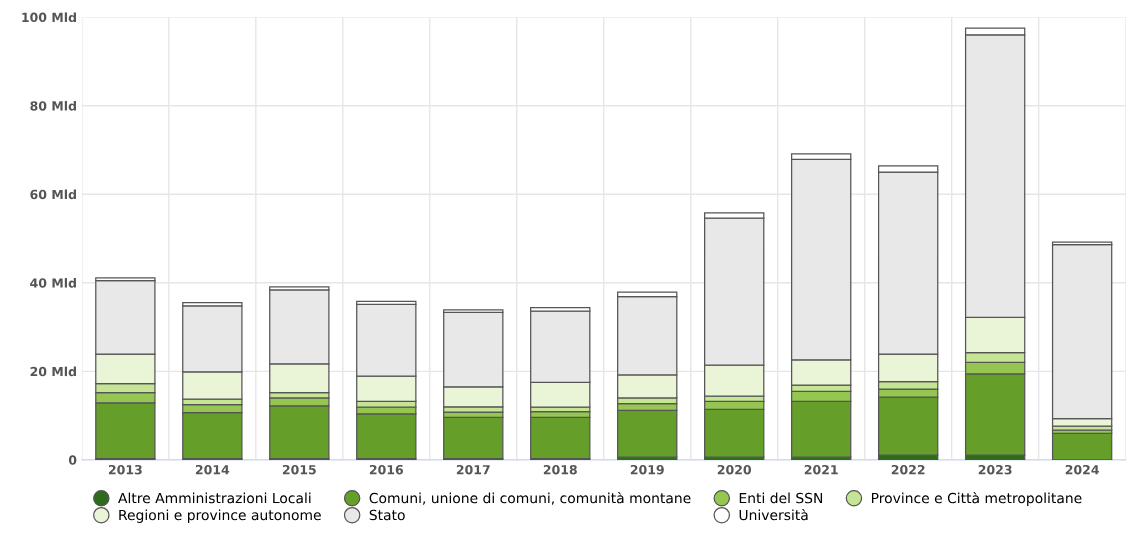 The width and height of the screenshot is (1137, 536). What do you see at coordinates (781, 498) in the screenshot?
I see `legend-label: Enti del SSN` at bounding box center [781, 498].